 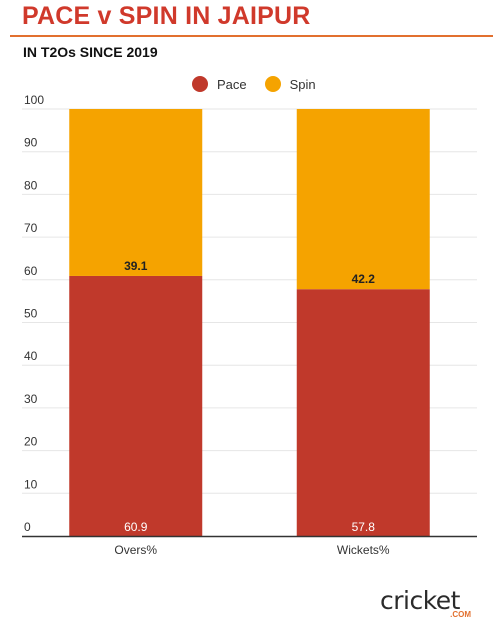 I want to click on y-tick-label-40: 40, so click(x=31, y=356).